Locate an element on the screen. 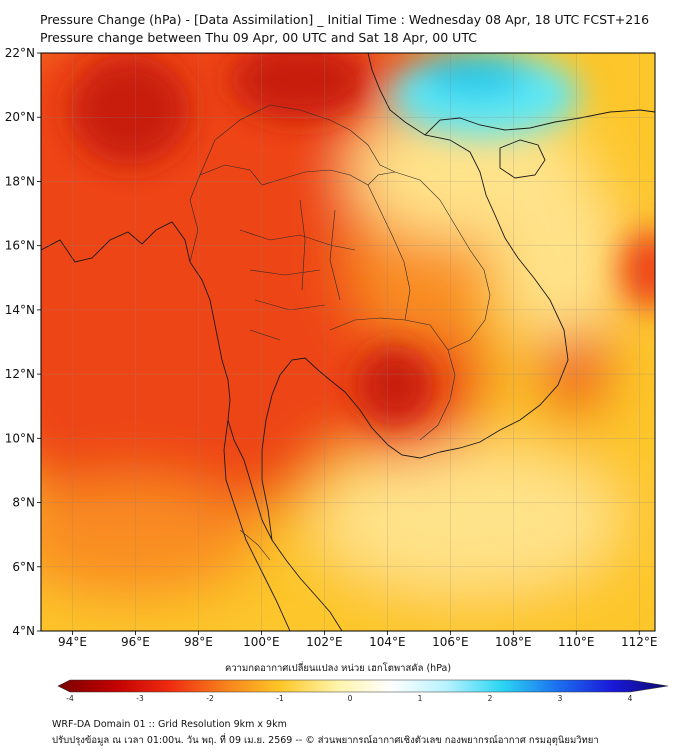 The width and height of the screenshot is (676, 756). colorbar-tick-label: 0 is located at coordinates (350, 698).